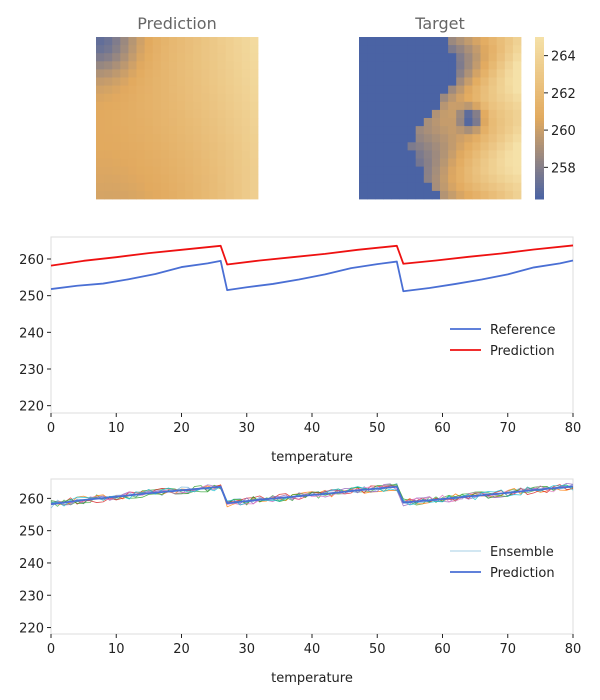 This screenshot has height=700, width=600. What do you see at coordinates (312, 678) in the screenshot?
I see `x-axis-label-bottom: temperature` at bounding box center [312, 678].